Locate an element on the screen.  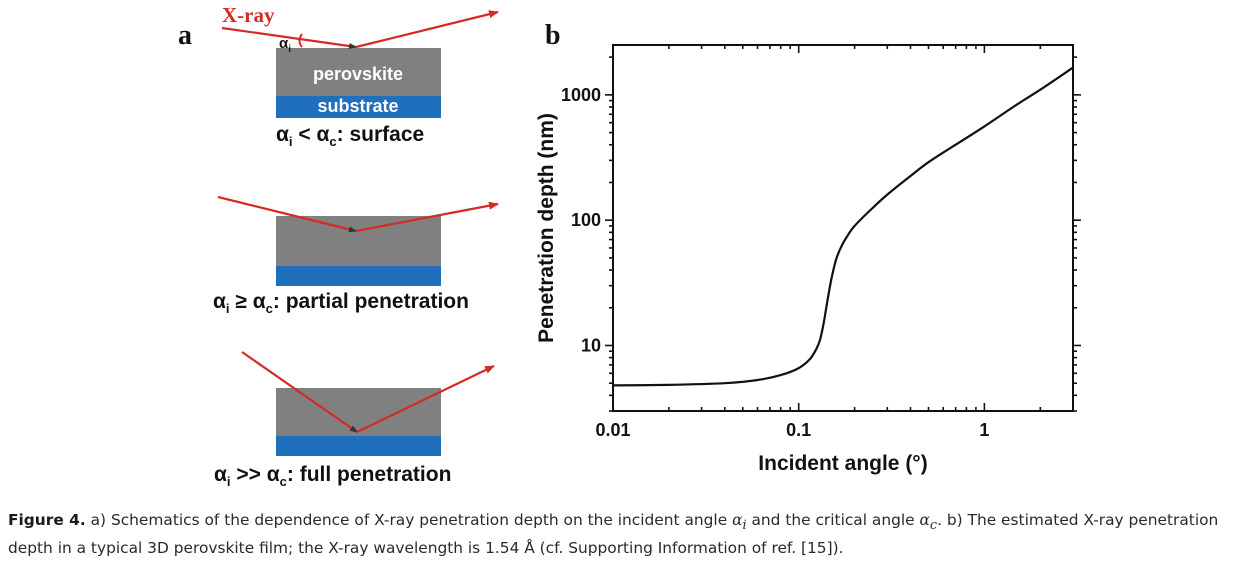
angle-arc is located at coordinates (300, 40).